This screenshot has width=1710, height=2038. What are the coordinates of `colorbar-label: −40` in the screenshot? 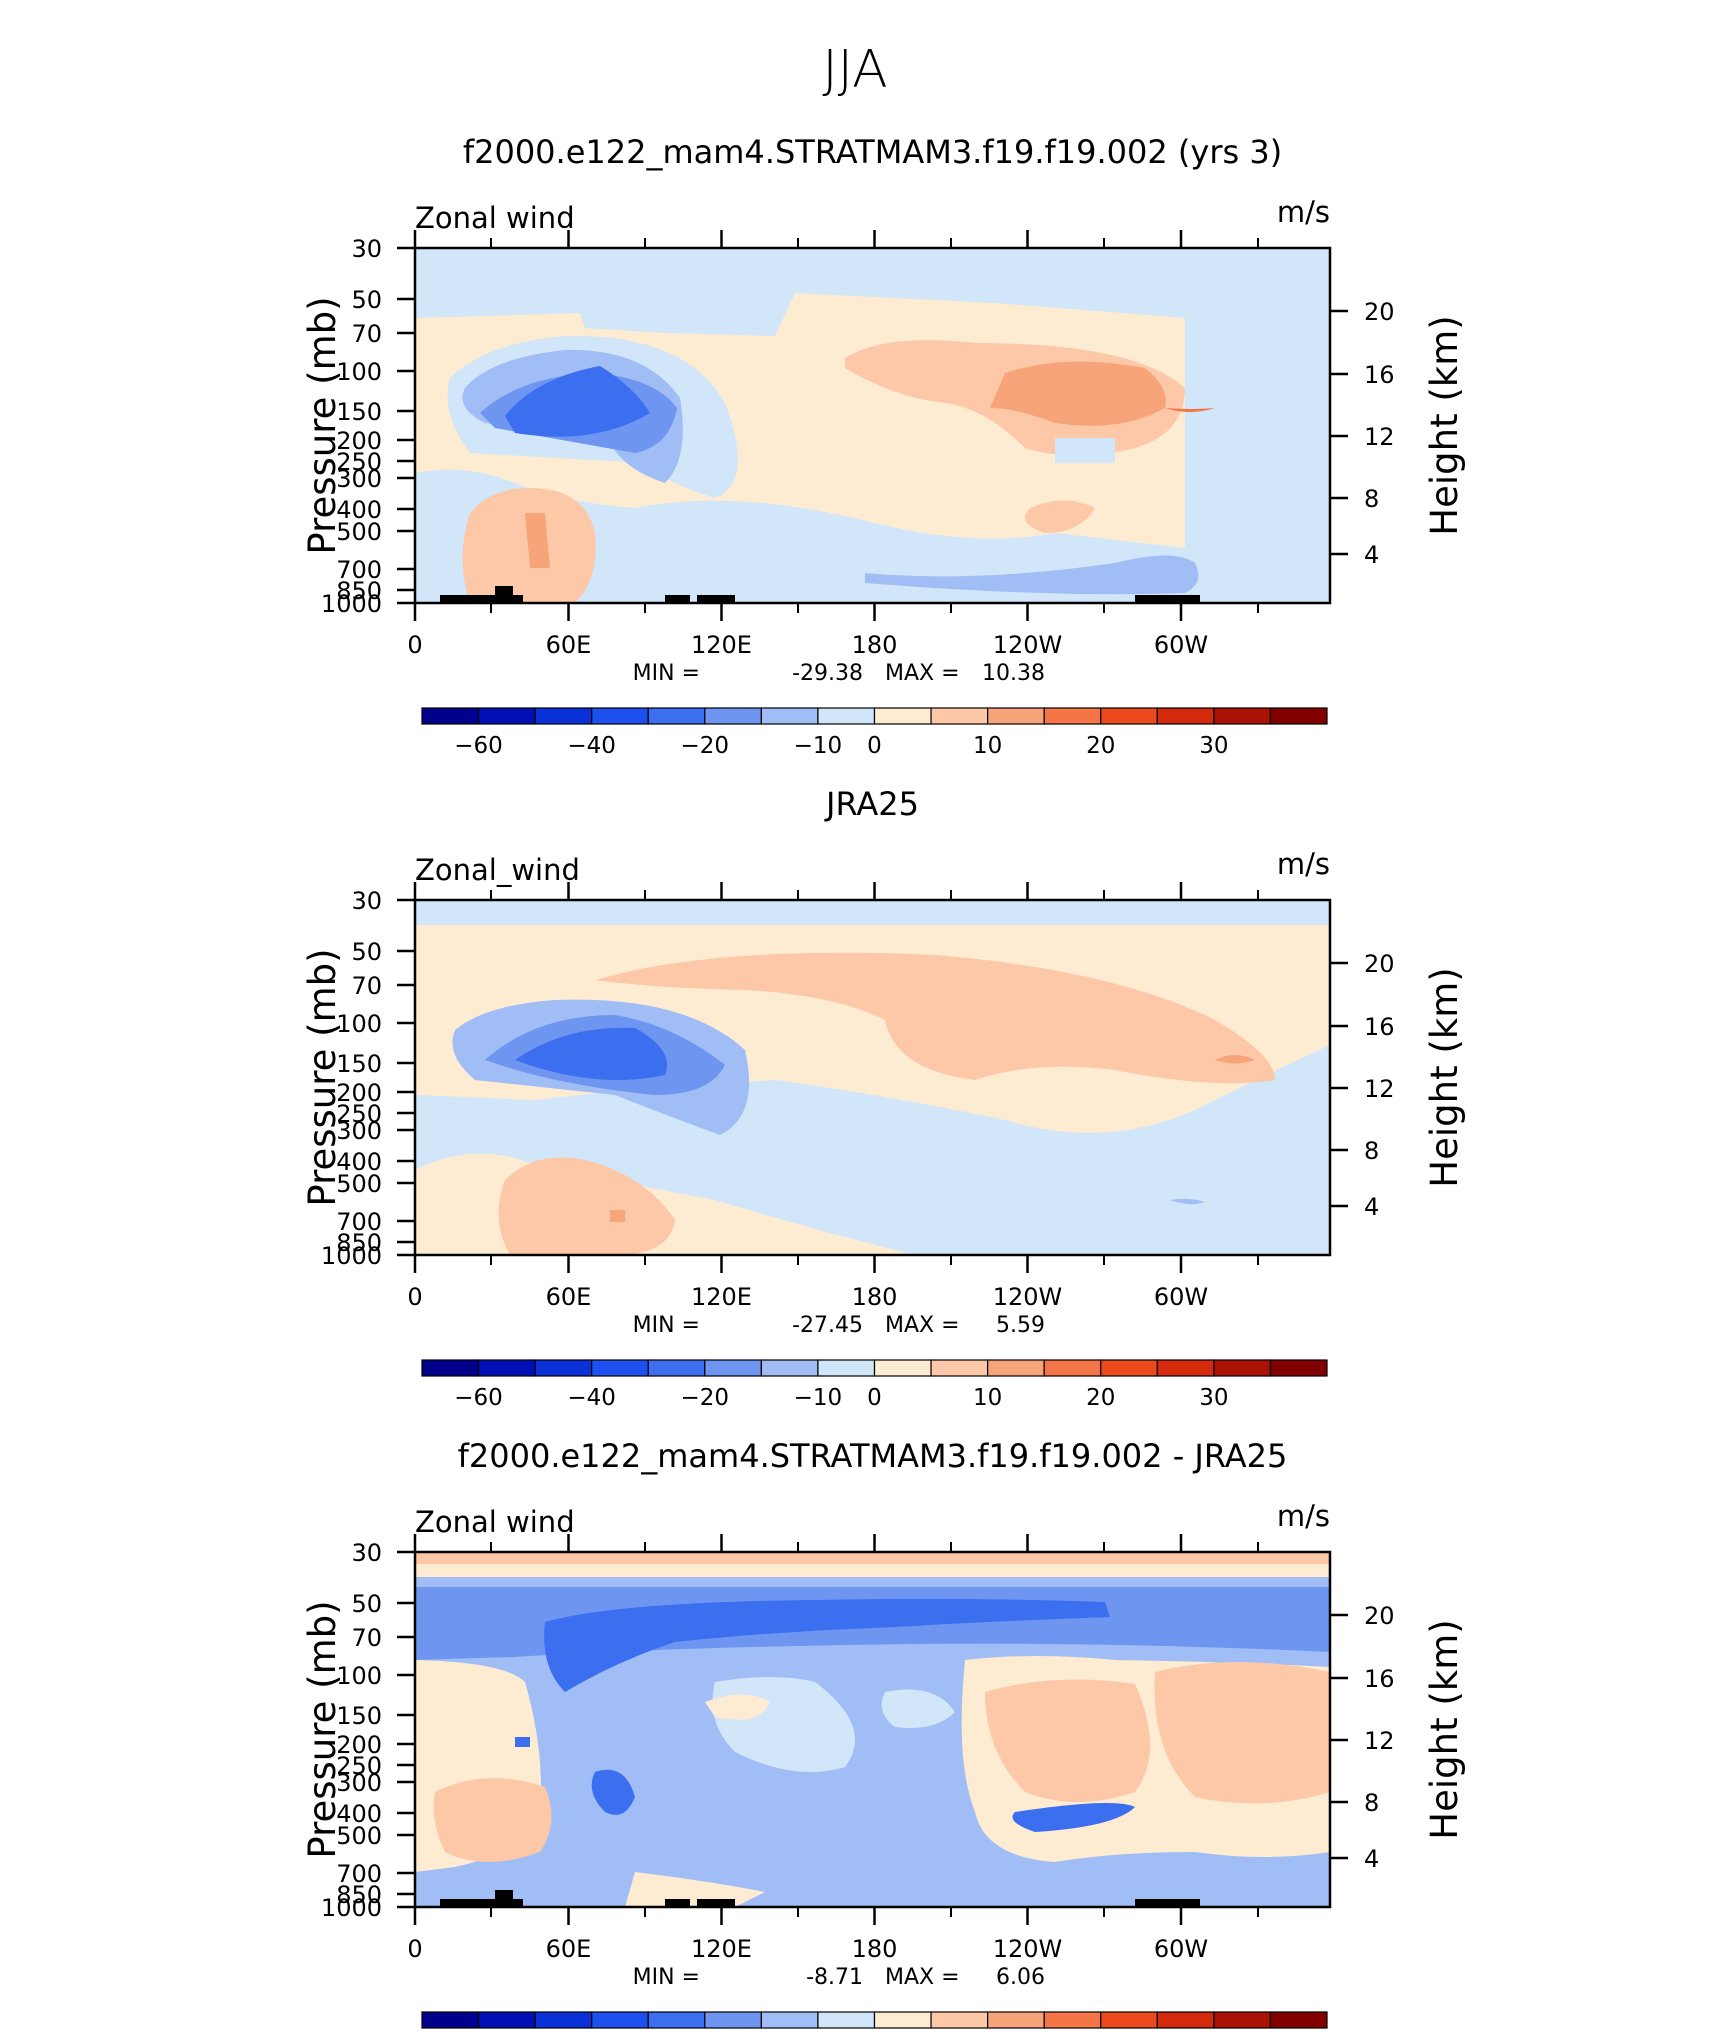 It's located at (591, 746).